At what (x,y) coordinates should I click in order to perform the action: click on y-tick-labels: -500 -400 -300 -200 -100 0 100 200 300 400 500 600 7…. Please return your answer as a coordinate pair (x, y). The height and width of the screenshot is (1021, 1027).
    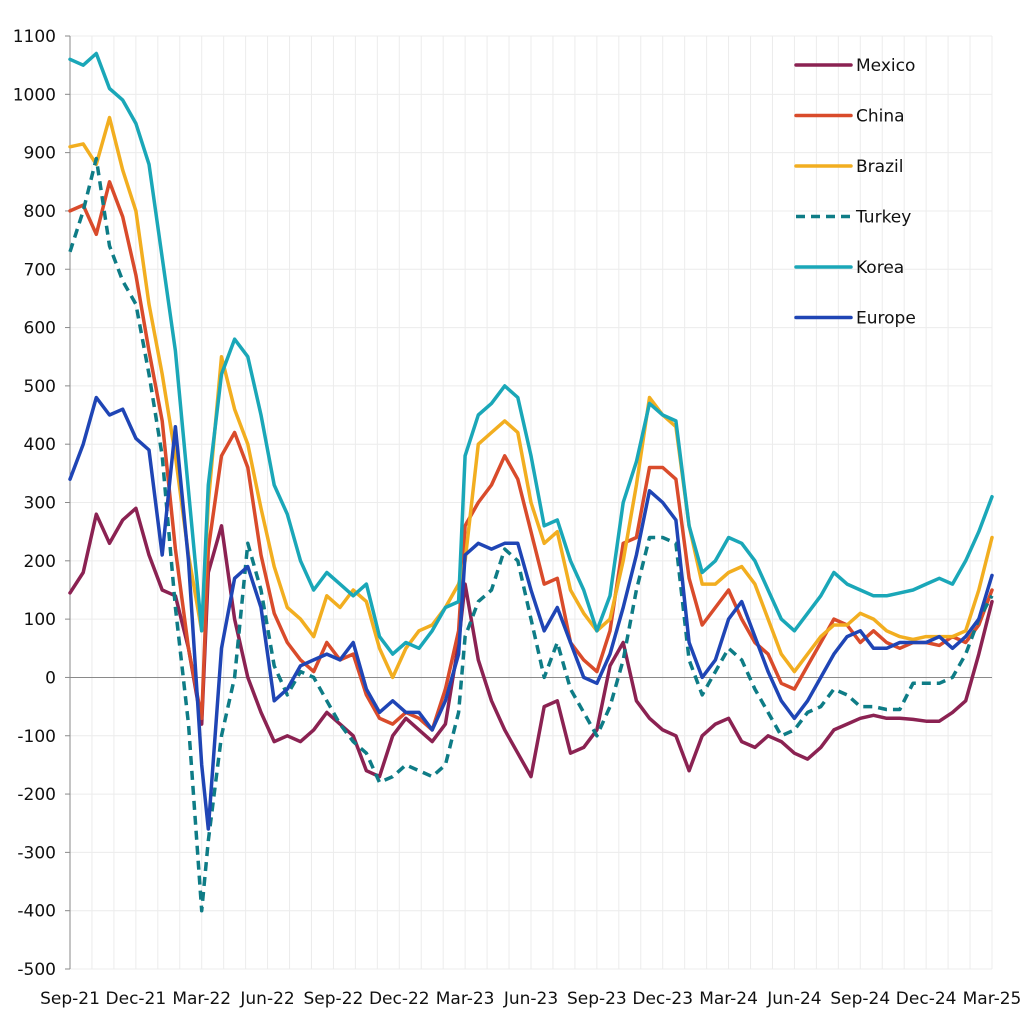
    Looking at the image, I should click on (34, 503).